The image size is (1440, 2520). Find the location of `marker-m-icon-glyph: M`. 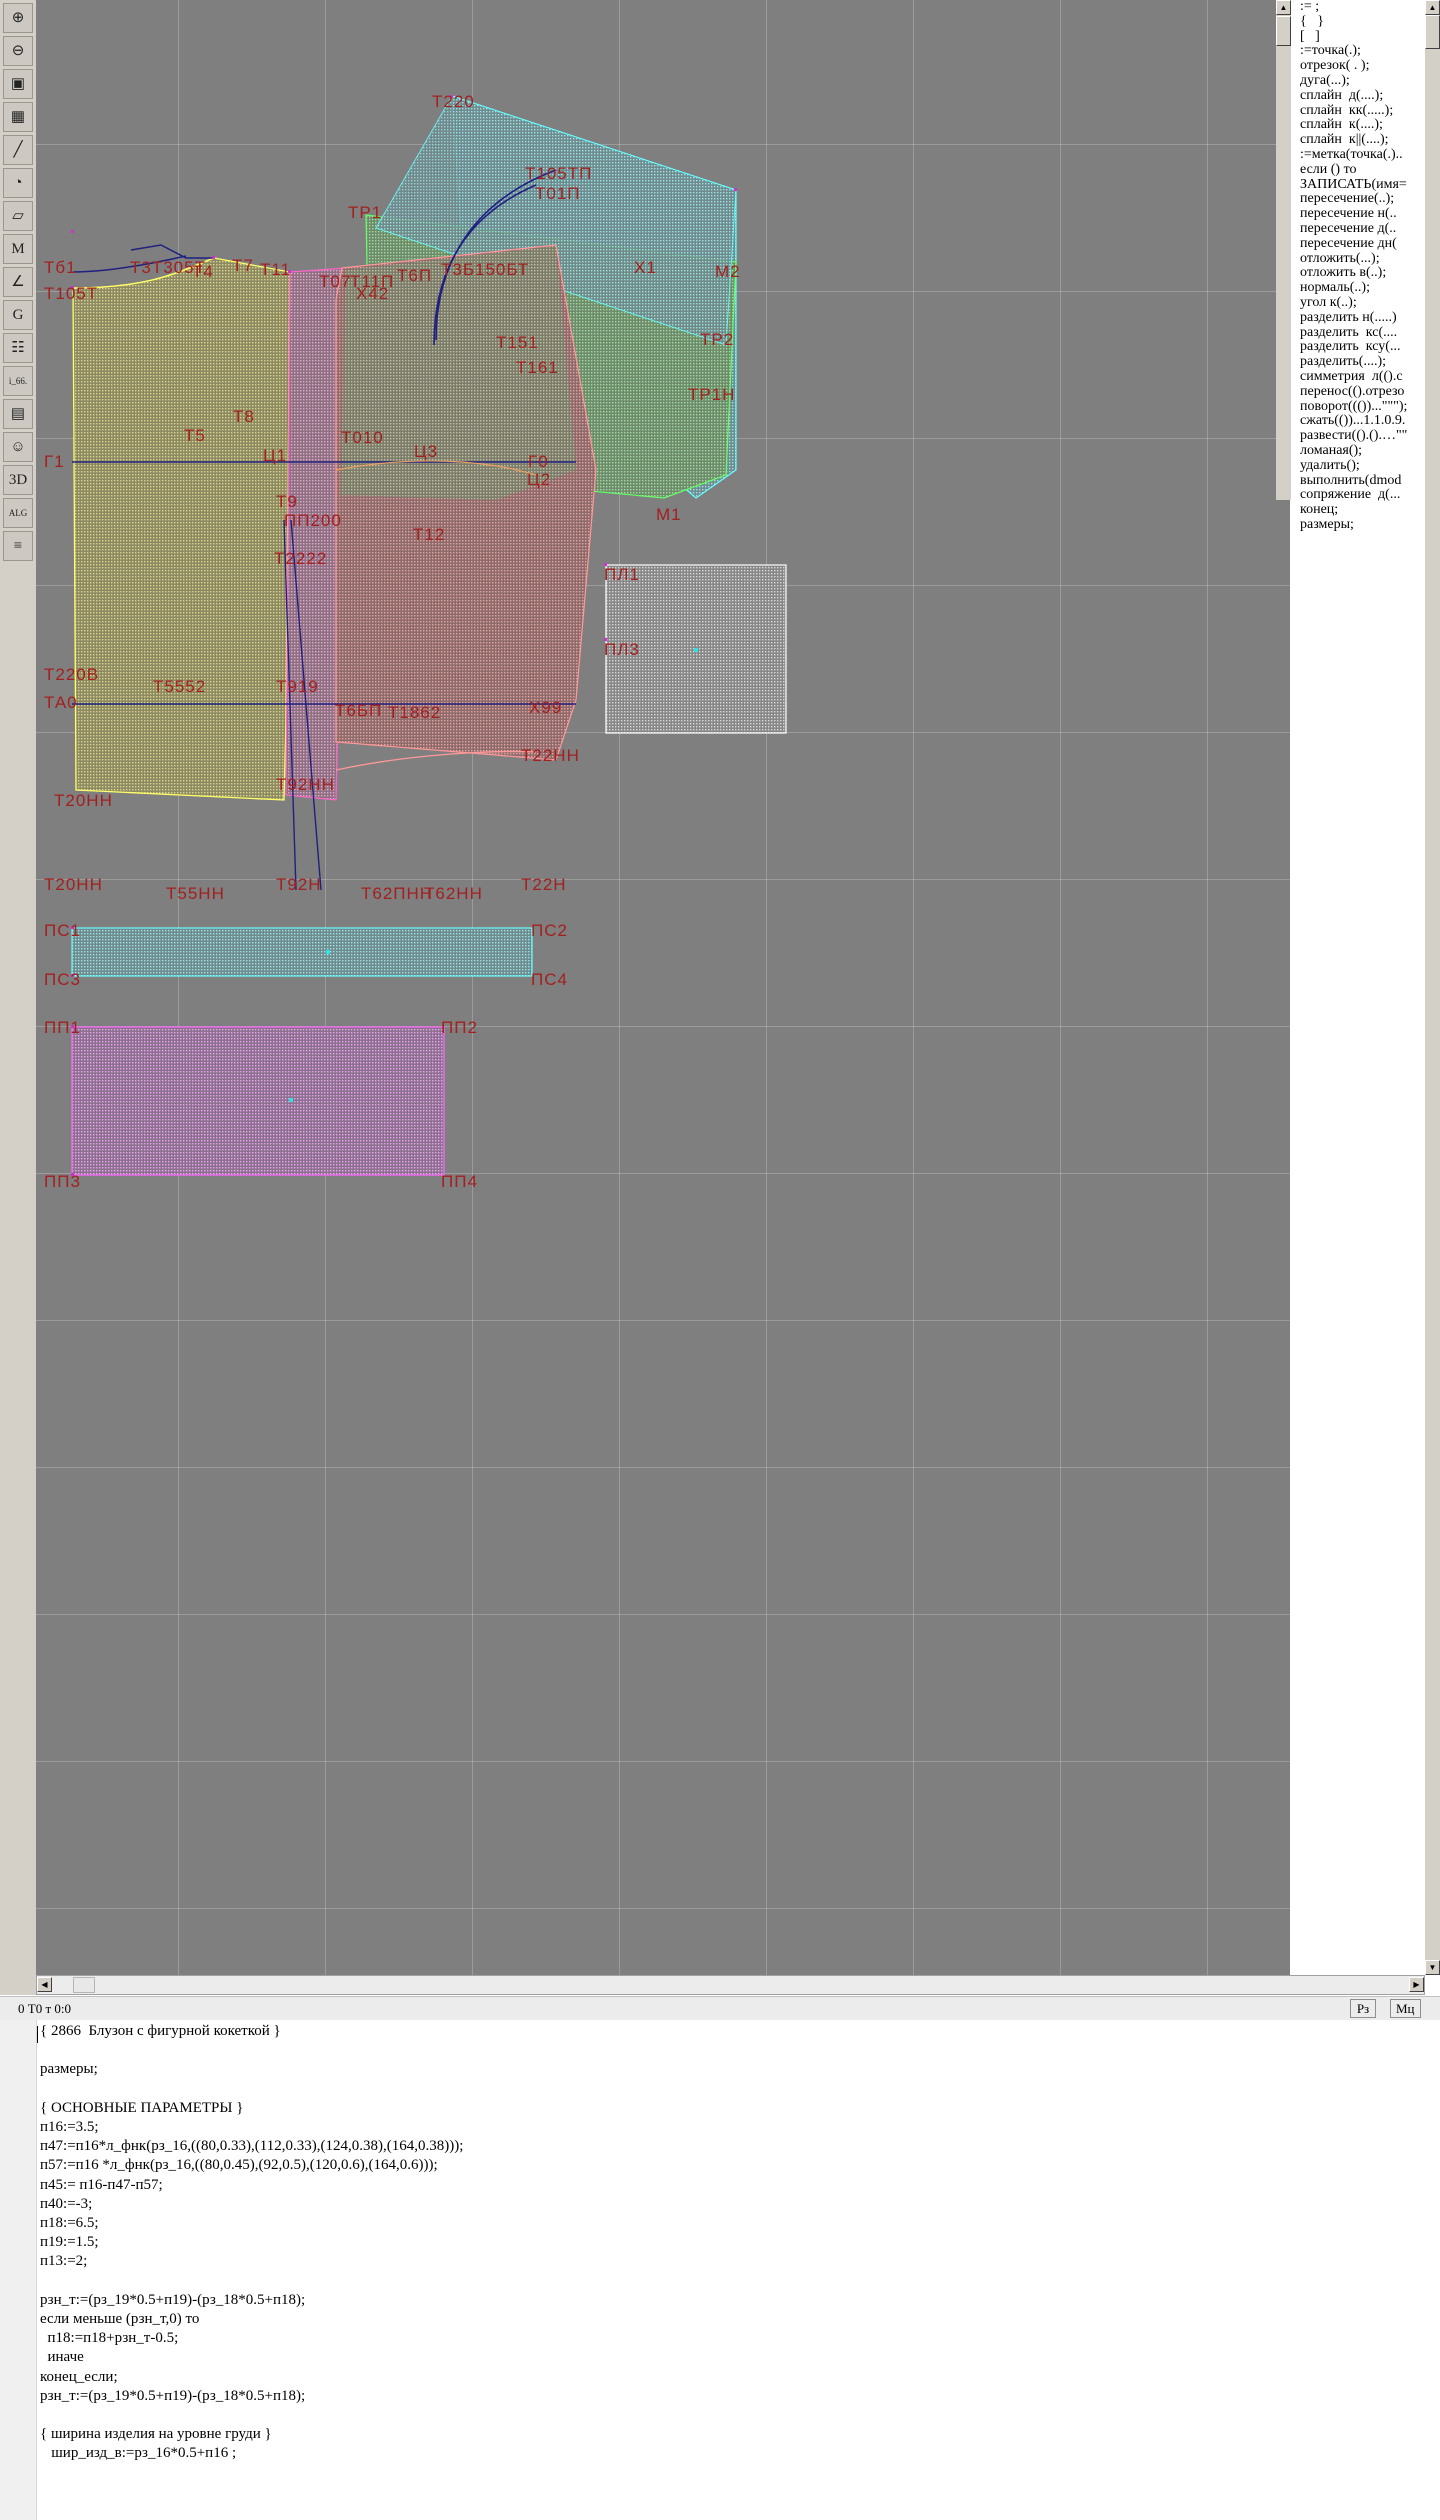

marker-m-icon-glyph: M is located at coordinates (18, 248).